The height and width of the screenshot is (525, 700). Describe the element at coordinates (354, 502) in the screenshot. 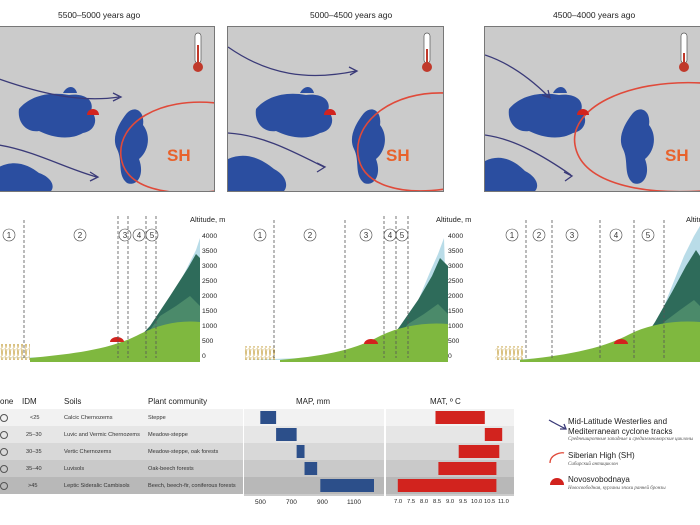

I see `map-tick: 1100` at that location.